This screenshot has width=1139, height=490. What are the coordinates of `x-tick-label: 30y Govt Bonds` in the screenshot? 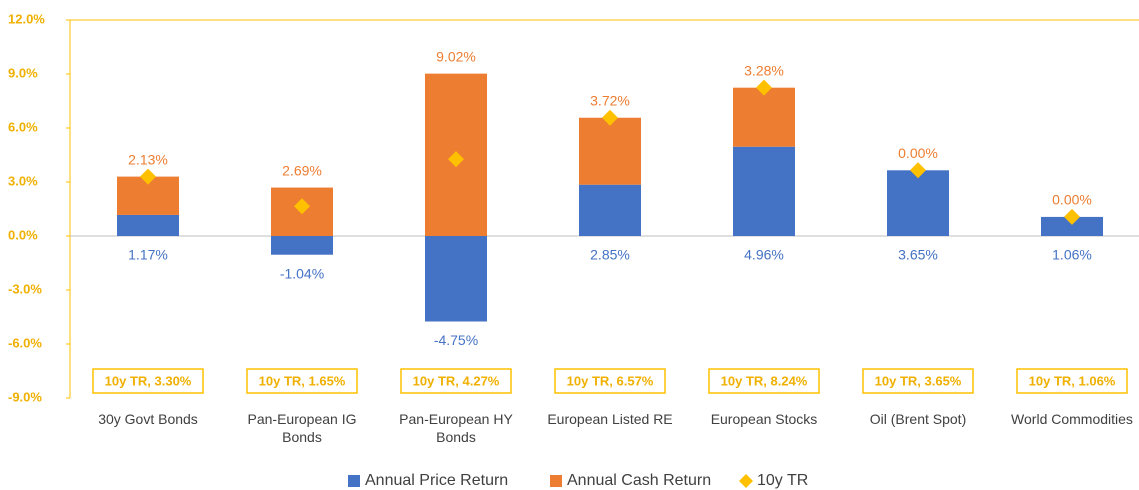 It's located at (148, 419).